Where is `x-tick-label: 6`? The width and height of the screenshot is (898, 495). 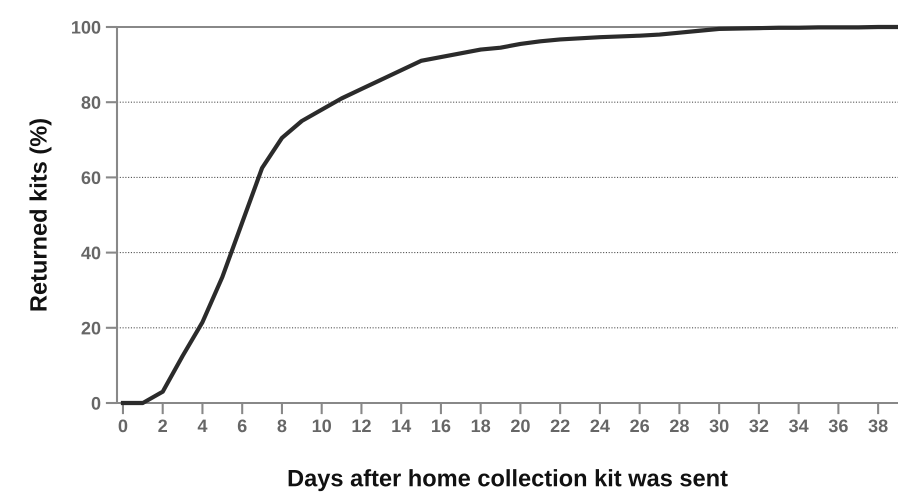 x-tick-label: 6 is located at coordinates (242, 425).